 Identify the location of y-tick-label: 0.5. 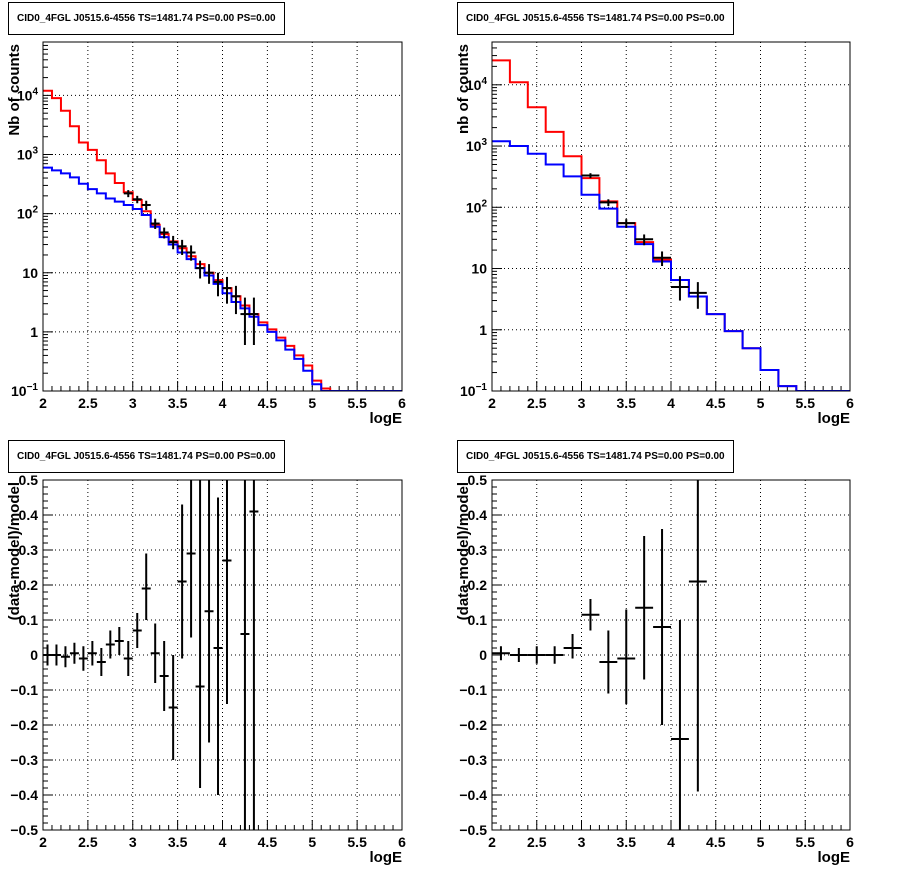
(29, 480).